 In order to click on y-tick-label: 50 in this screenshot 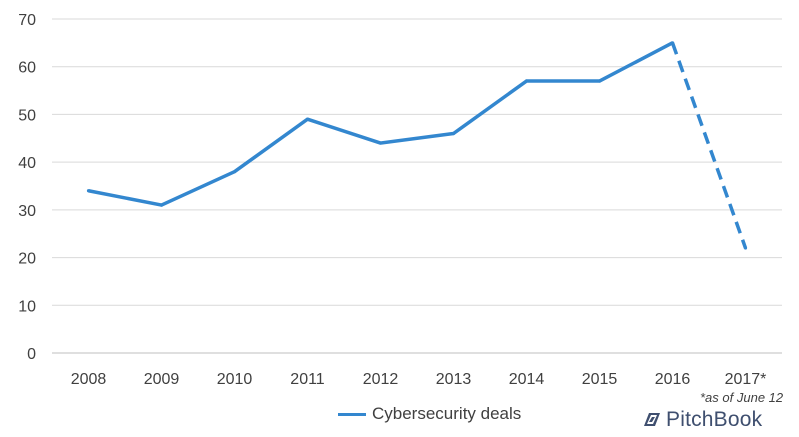, I will do `click(27, 115)`.